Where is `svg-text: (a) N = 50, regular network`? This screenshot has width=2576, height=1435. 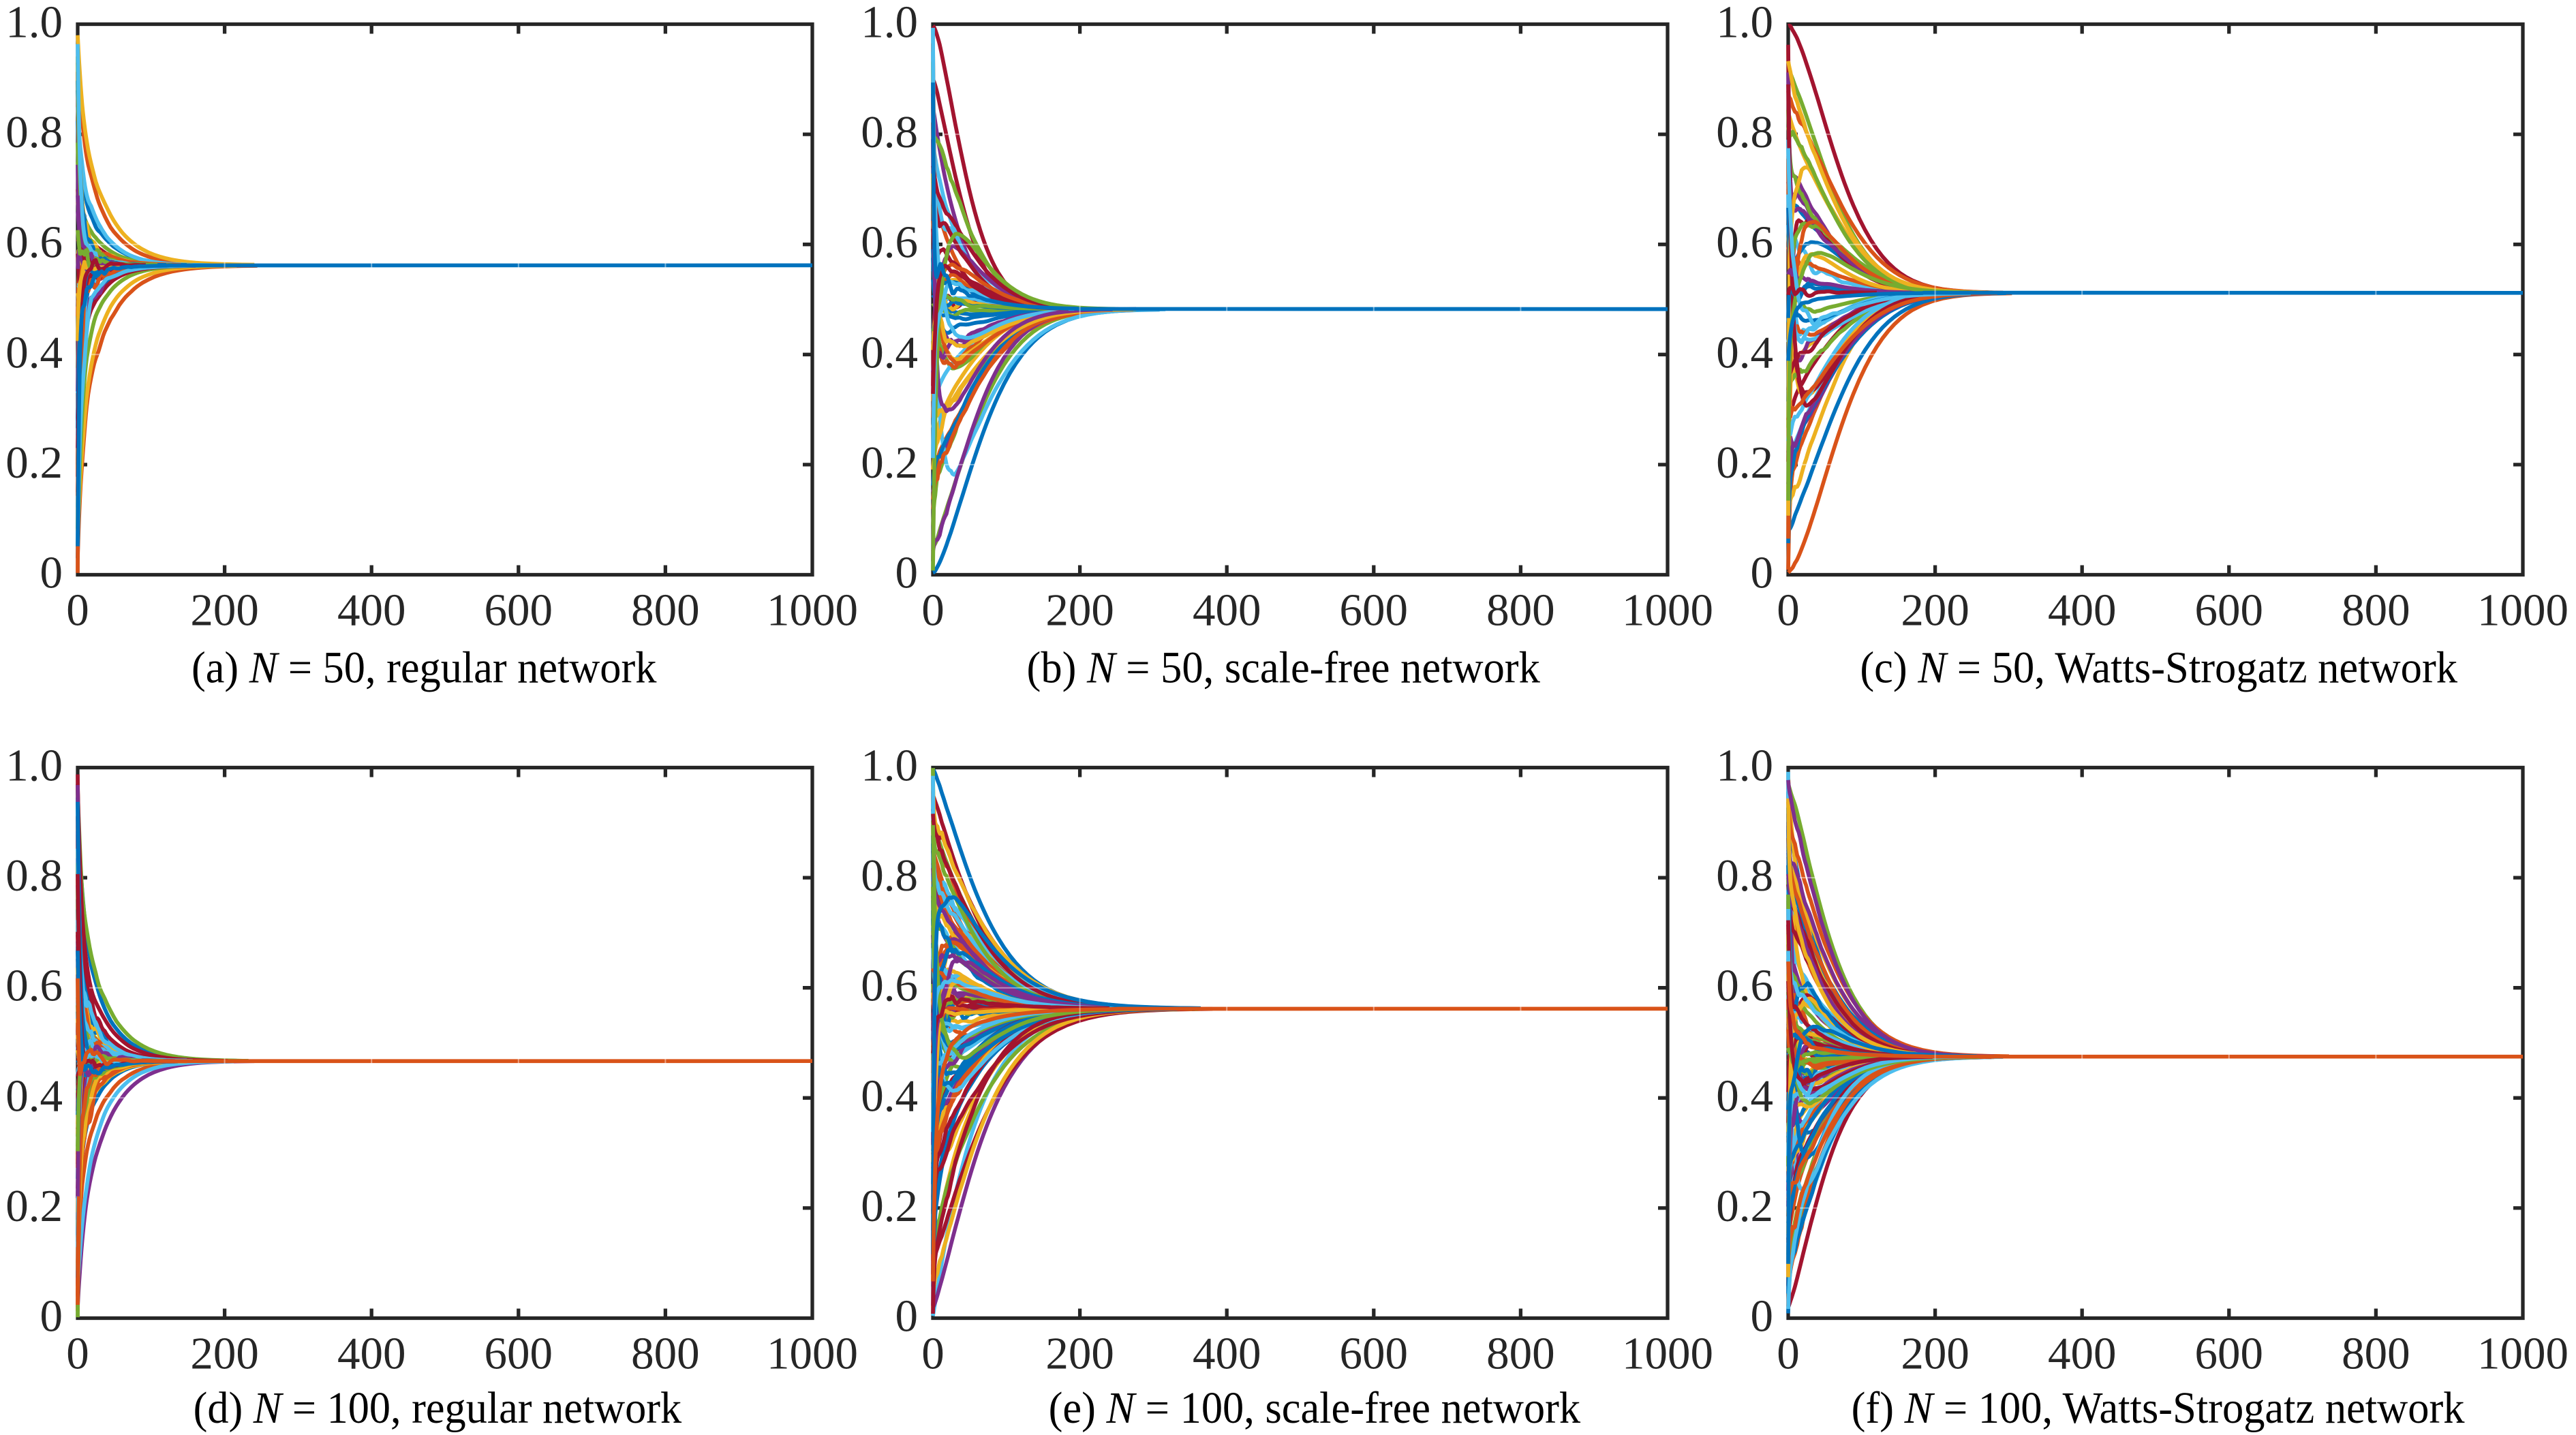 svg-text: (a) N = 50, regular network is located at coordinates (423, 668).